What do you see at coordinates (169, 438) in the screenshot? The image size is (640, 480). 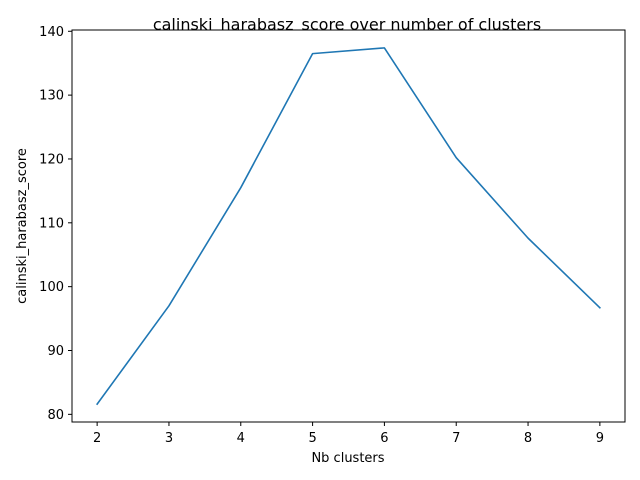 I see `x-tick-label: 3` at bounding box center [169, 438].